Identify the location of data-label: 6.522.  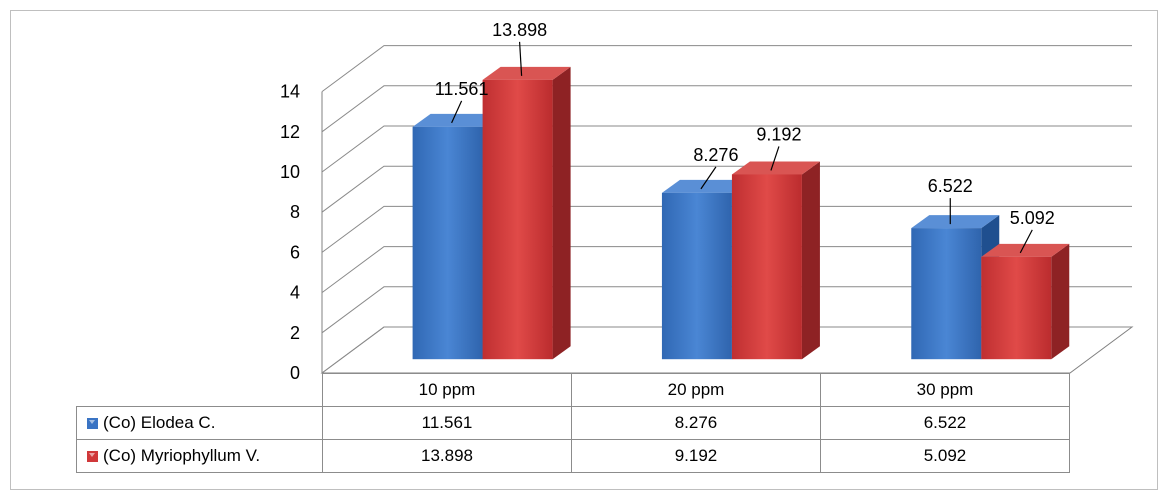
(950, 186).